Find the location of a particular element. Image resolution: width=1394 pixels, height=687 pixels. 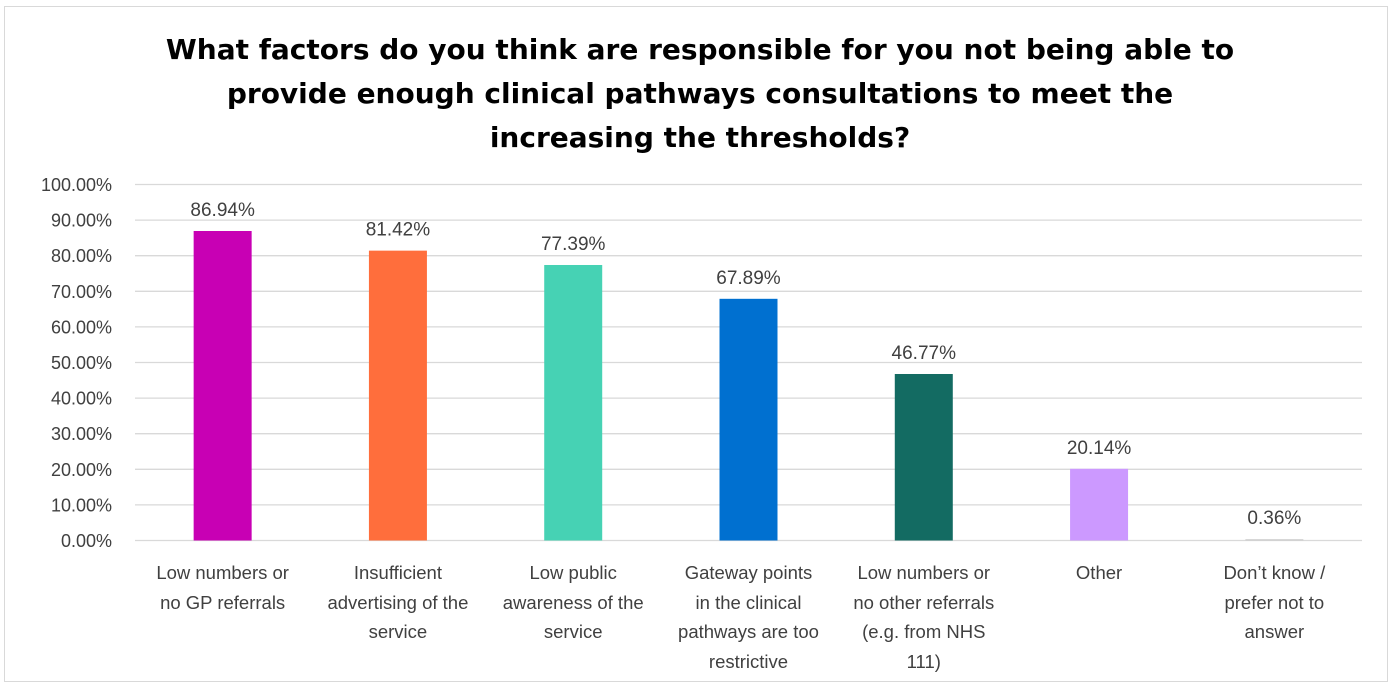

x-tick-label-line: Gateway points is located at coordinates (748, 572).